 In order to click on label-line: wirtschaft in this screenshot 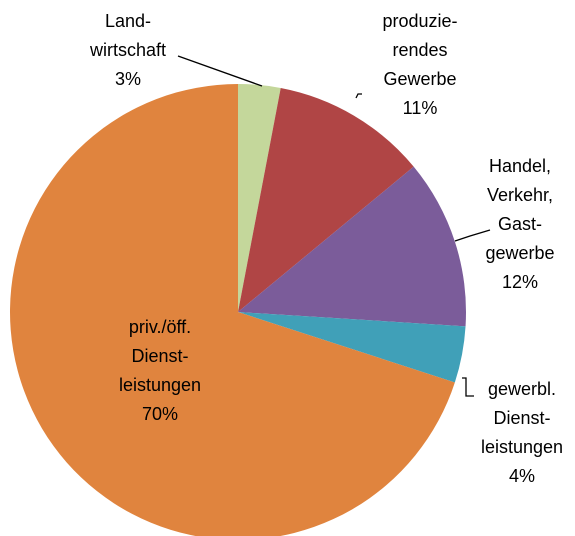, I will do `click(127, 50)`.